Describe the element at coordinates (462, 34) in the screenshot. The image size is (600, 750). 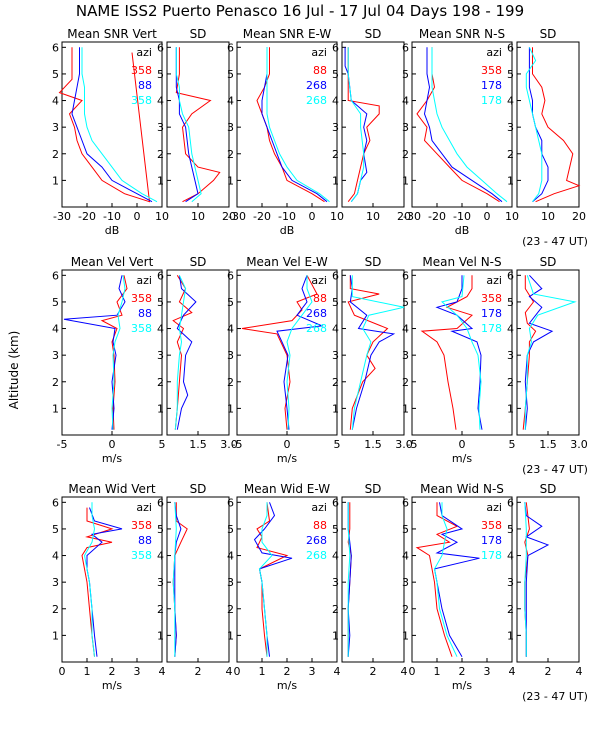
I see `panel-title: Mean SNR N-S` at that location.